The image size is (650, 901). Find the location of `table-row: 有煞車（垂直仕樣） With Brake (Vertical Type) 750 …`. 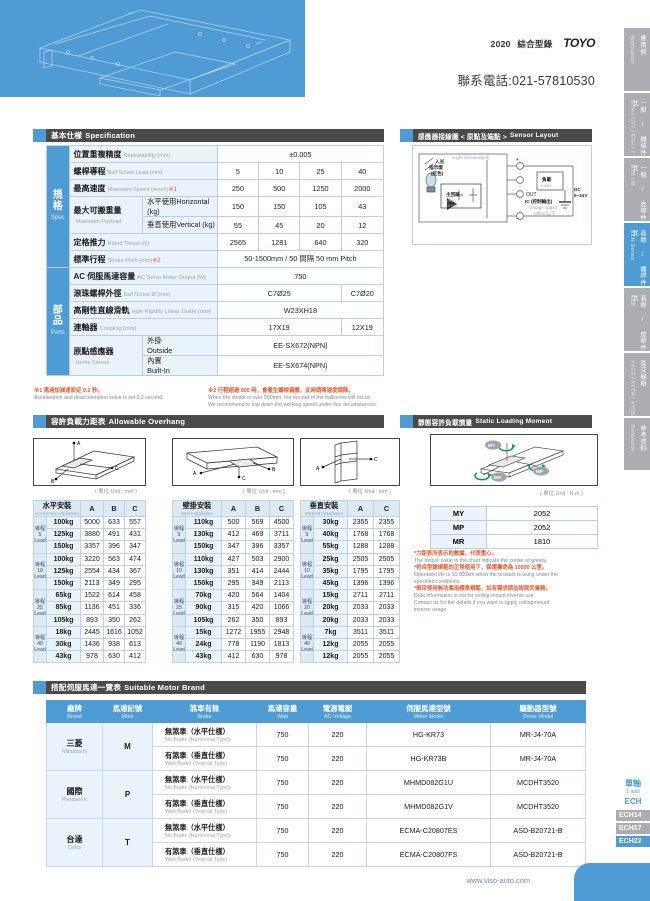

table-row: 有煞車（垂直仕樣） With Brake (Vertical Type) 750 … is located at coordinates (316, 758).